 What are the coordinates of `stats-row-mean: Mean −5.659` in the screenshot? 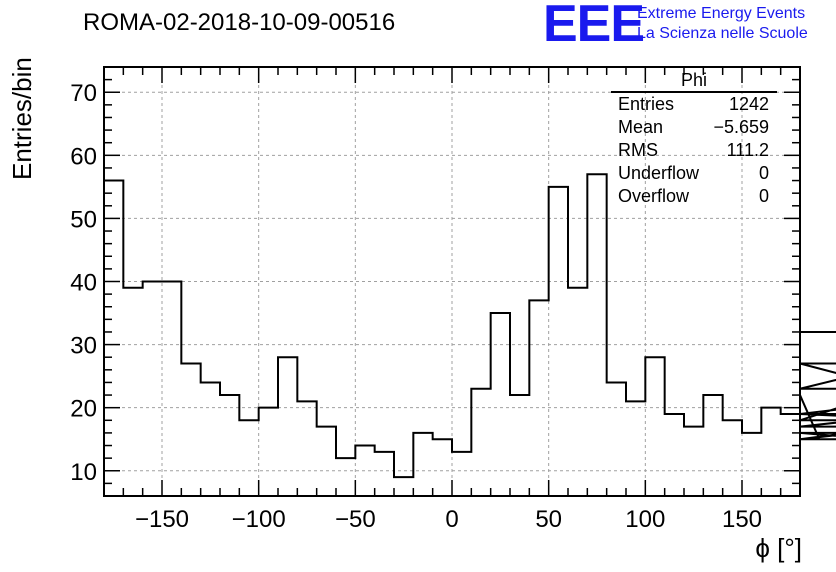 It's located at (694, 127).